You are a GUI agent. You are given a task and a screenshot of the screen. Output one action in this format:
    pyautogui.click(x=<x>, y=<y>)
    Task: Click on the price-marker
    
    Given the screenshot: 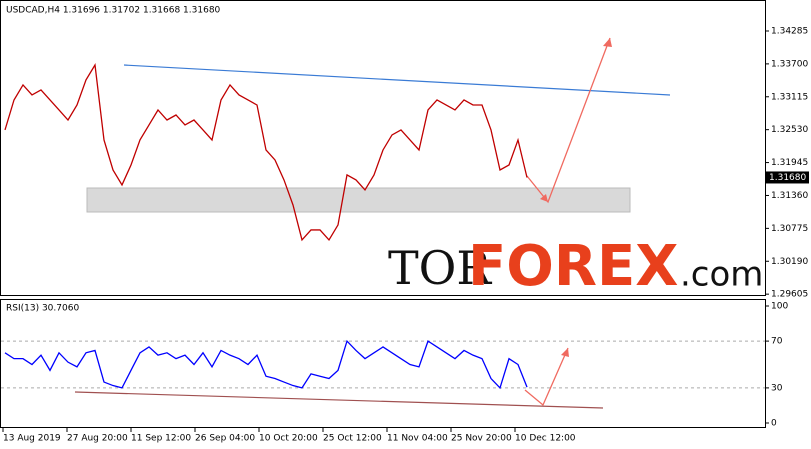 What is the action you would take?
    pyautogui.click(x=787, y=177)
    